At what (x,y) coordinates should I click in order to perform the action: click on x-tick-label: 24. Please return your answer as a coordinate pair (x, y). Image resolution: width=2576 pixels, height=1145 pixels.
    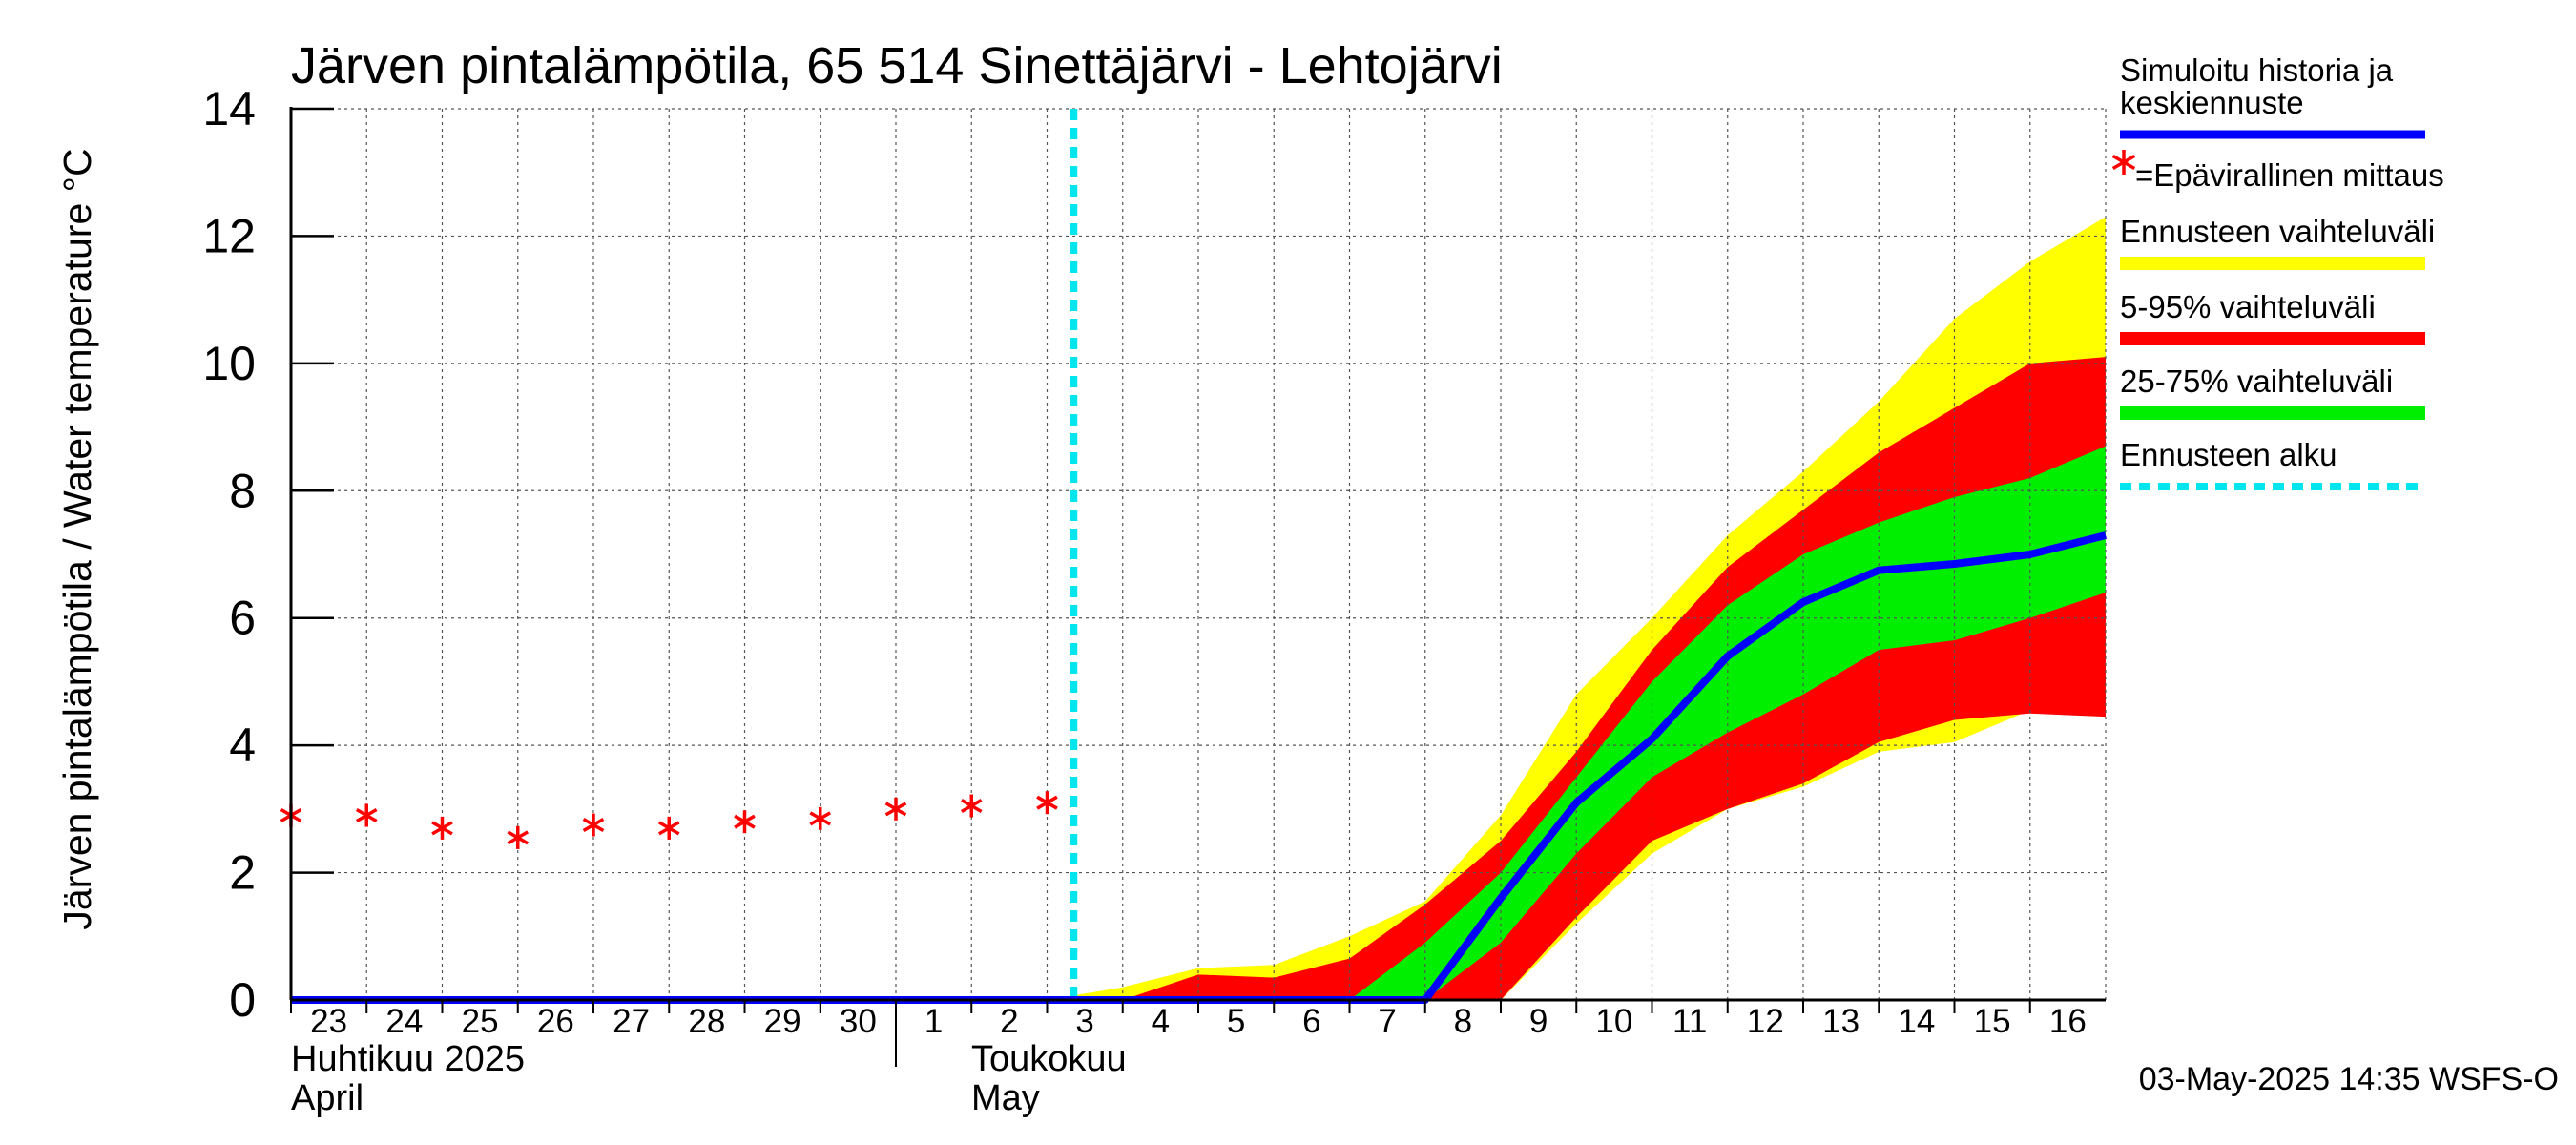
    Looking at the image, I should click on (404, 1022).